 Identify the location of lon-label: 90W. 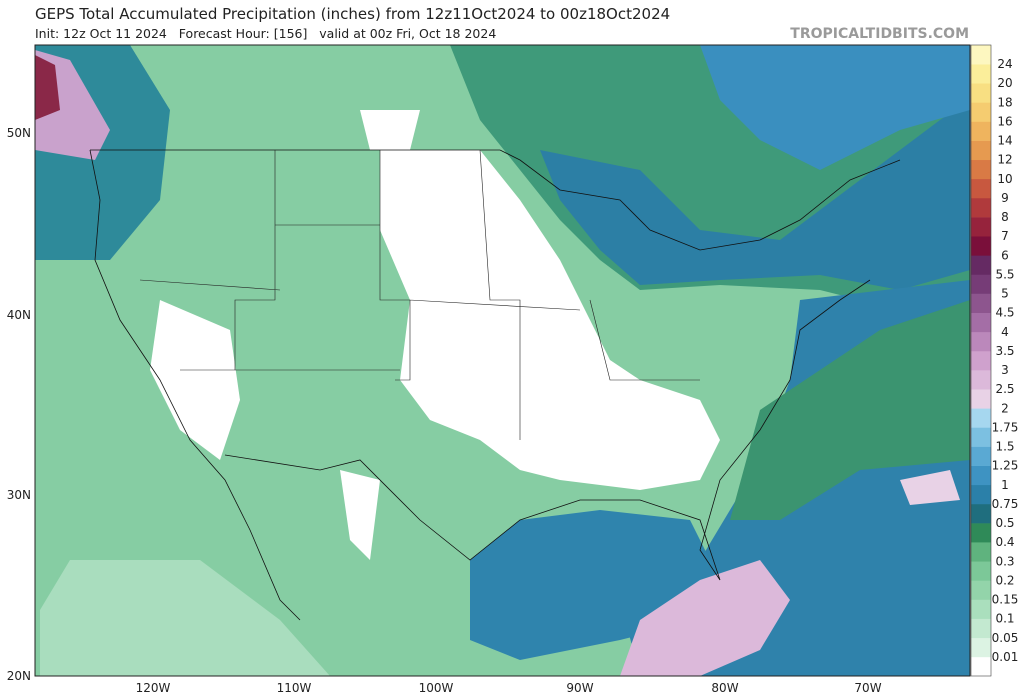
(579, 688).